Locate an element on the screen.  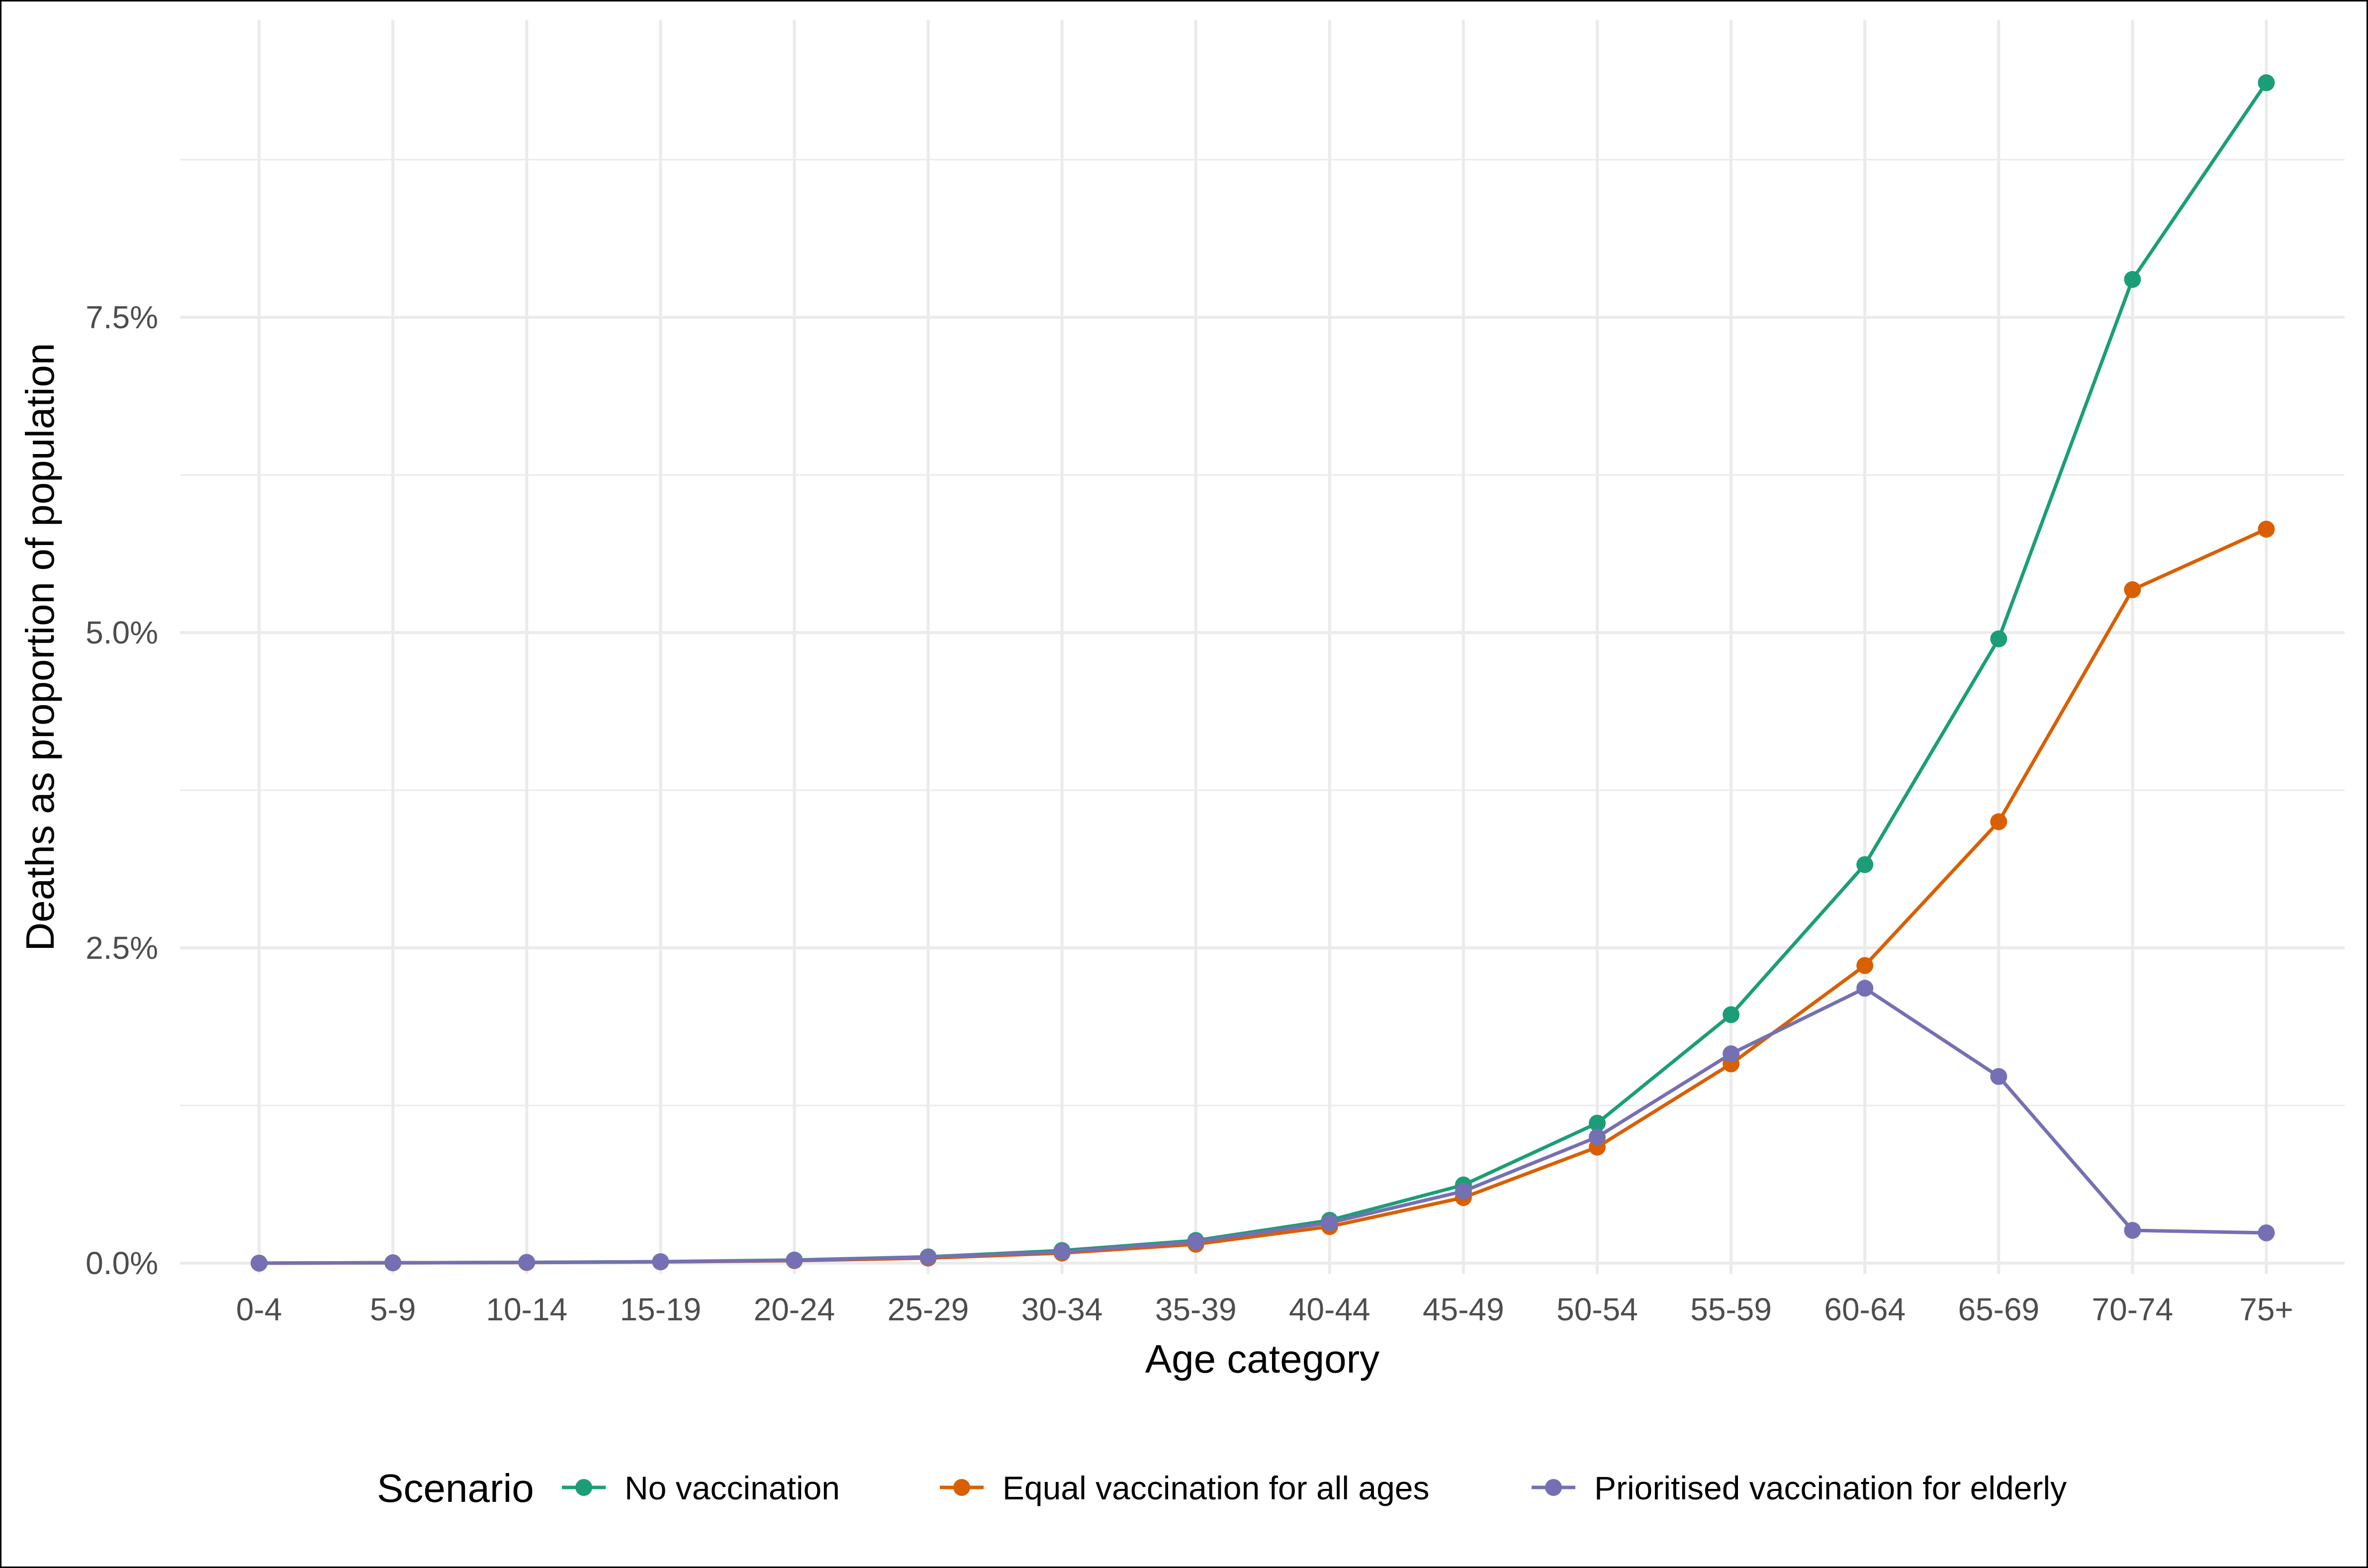
y-tick-label: 7.5% is located at coordinates (122, 317).